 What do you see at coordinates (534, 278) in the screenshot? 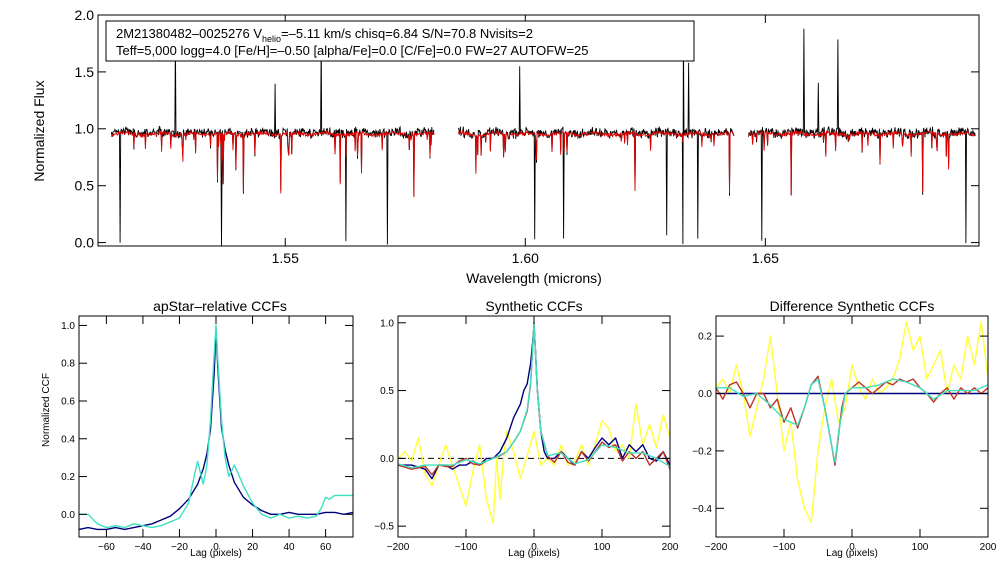
I see `spectrum-x-axis-label: Wavelength (microns)` at bounding box center [534, 278].